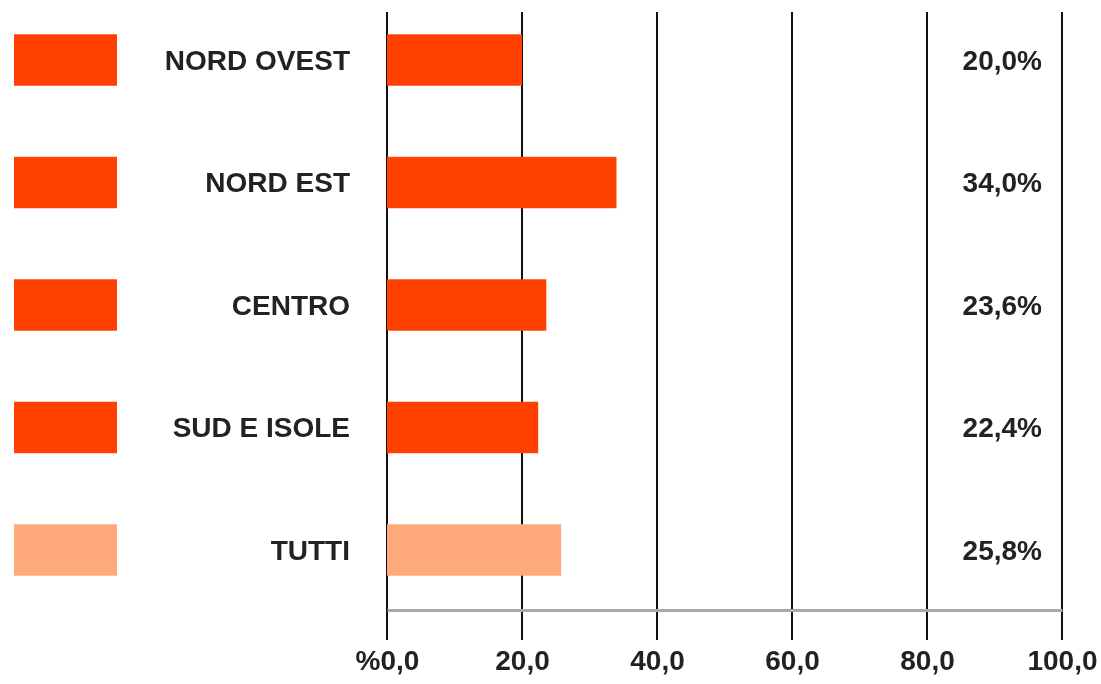 This screenshot has height=684, width=1101. Describe the element at coordinates (387, 660) in the screenshot. I see `x-tick-label: %0,0` at that location.